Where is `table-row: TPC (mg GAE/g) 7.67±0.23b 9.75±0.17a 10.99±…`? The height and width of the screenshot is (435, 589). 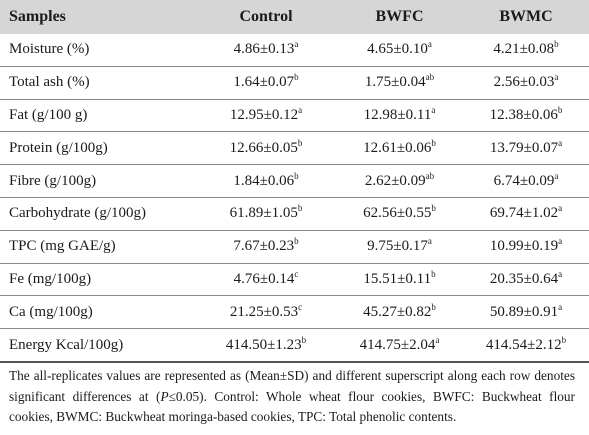 table-row: TPC (mg GAE/g) 7.67±0.23b 9.75±0.17a 10.99±… is located at coordinates (294, 247).